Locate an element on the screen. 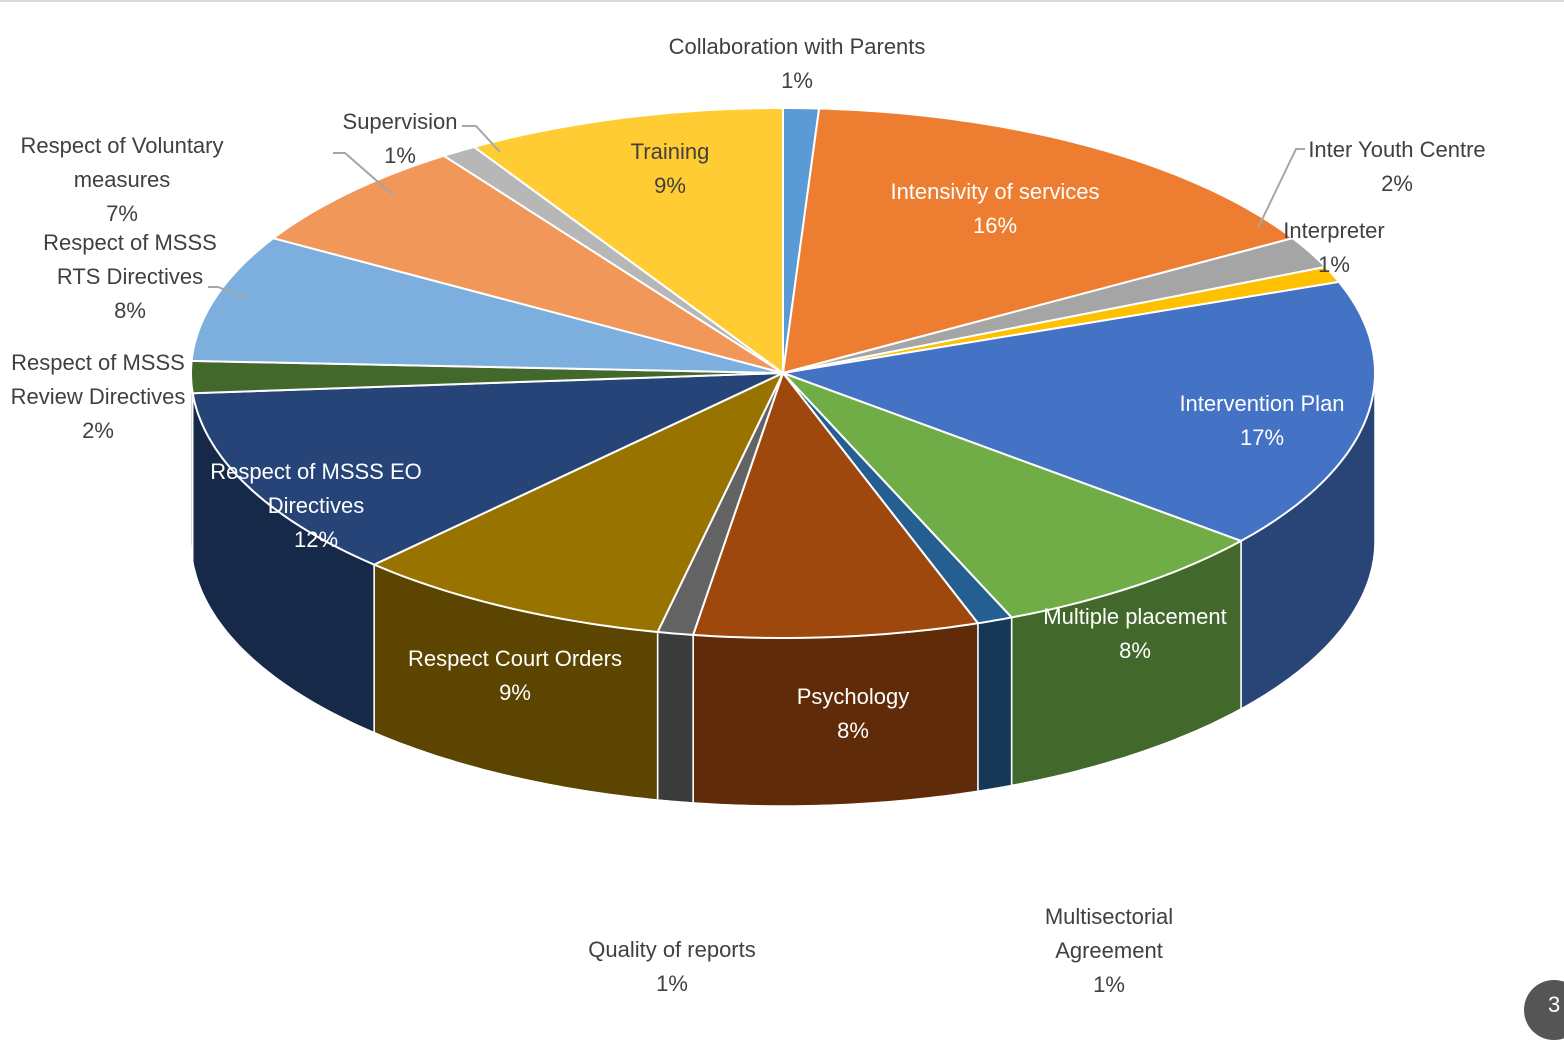 The height and width of the screenshot is (1040, 1564). data-label-multiple-placement: Multiple placement 8% is located at coordinates (1134, 633).